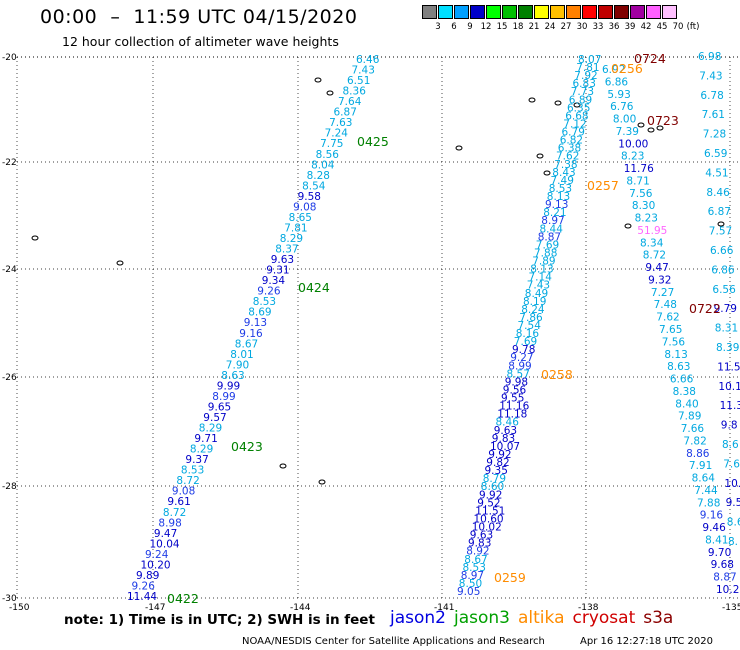 Image resolution: width=740 pixels, height=650 pixels. Describe the element at coordinates (196, 460) in the screenshot. I see `swh-value-west-track: 9.37` at that location.